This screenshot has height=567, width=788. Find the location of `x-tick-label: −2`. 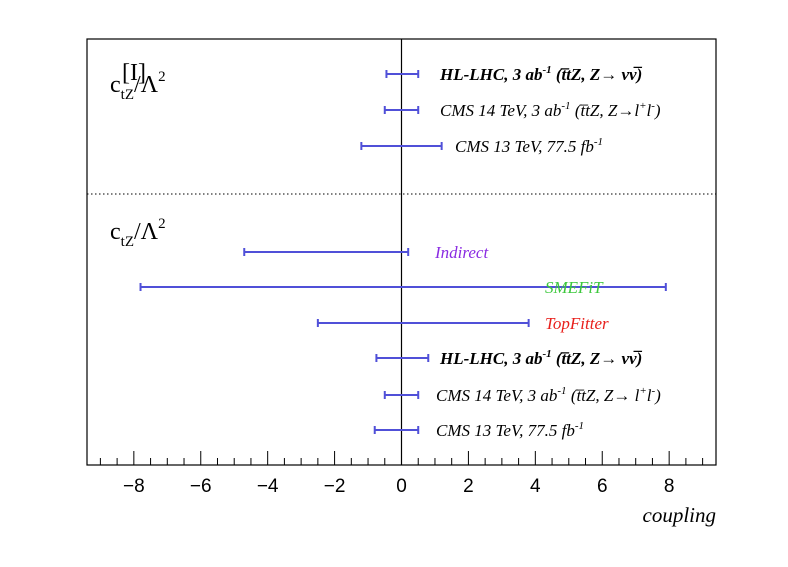

x-tick-label: −2 is located at coordinates (335, 486).